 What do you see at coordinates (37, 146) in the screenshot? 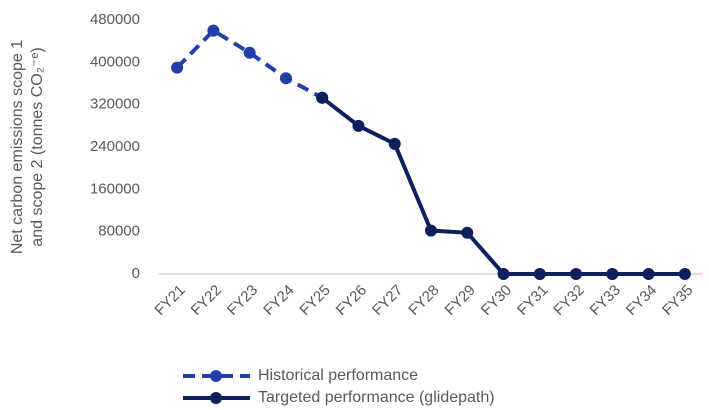
I see `y-axis-label: and scope 2 (tonnes CO₂⁻ᵉ)` at bounding box center [37, 146].